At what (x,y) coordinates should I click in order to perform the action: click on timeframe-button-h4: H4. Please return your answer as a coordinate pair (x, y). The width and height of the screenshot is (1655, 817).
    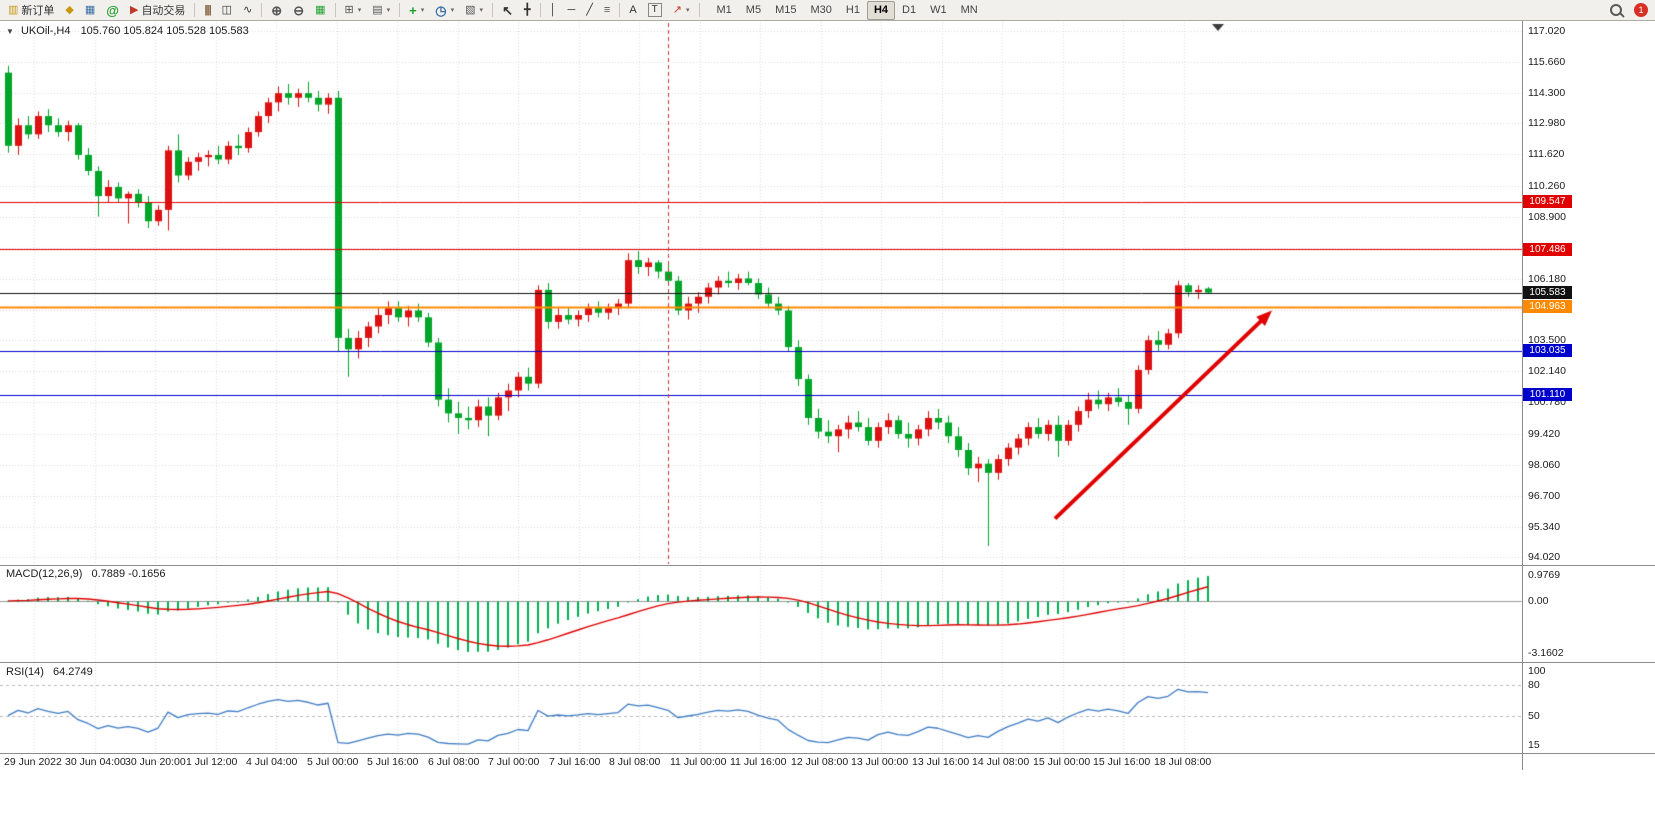
    Looking at the image, I should click on (880, 10).